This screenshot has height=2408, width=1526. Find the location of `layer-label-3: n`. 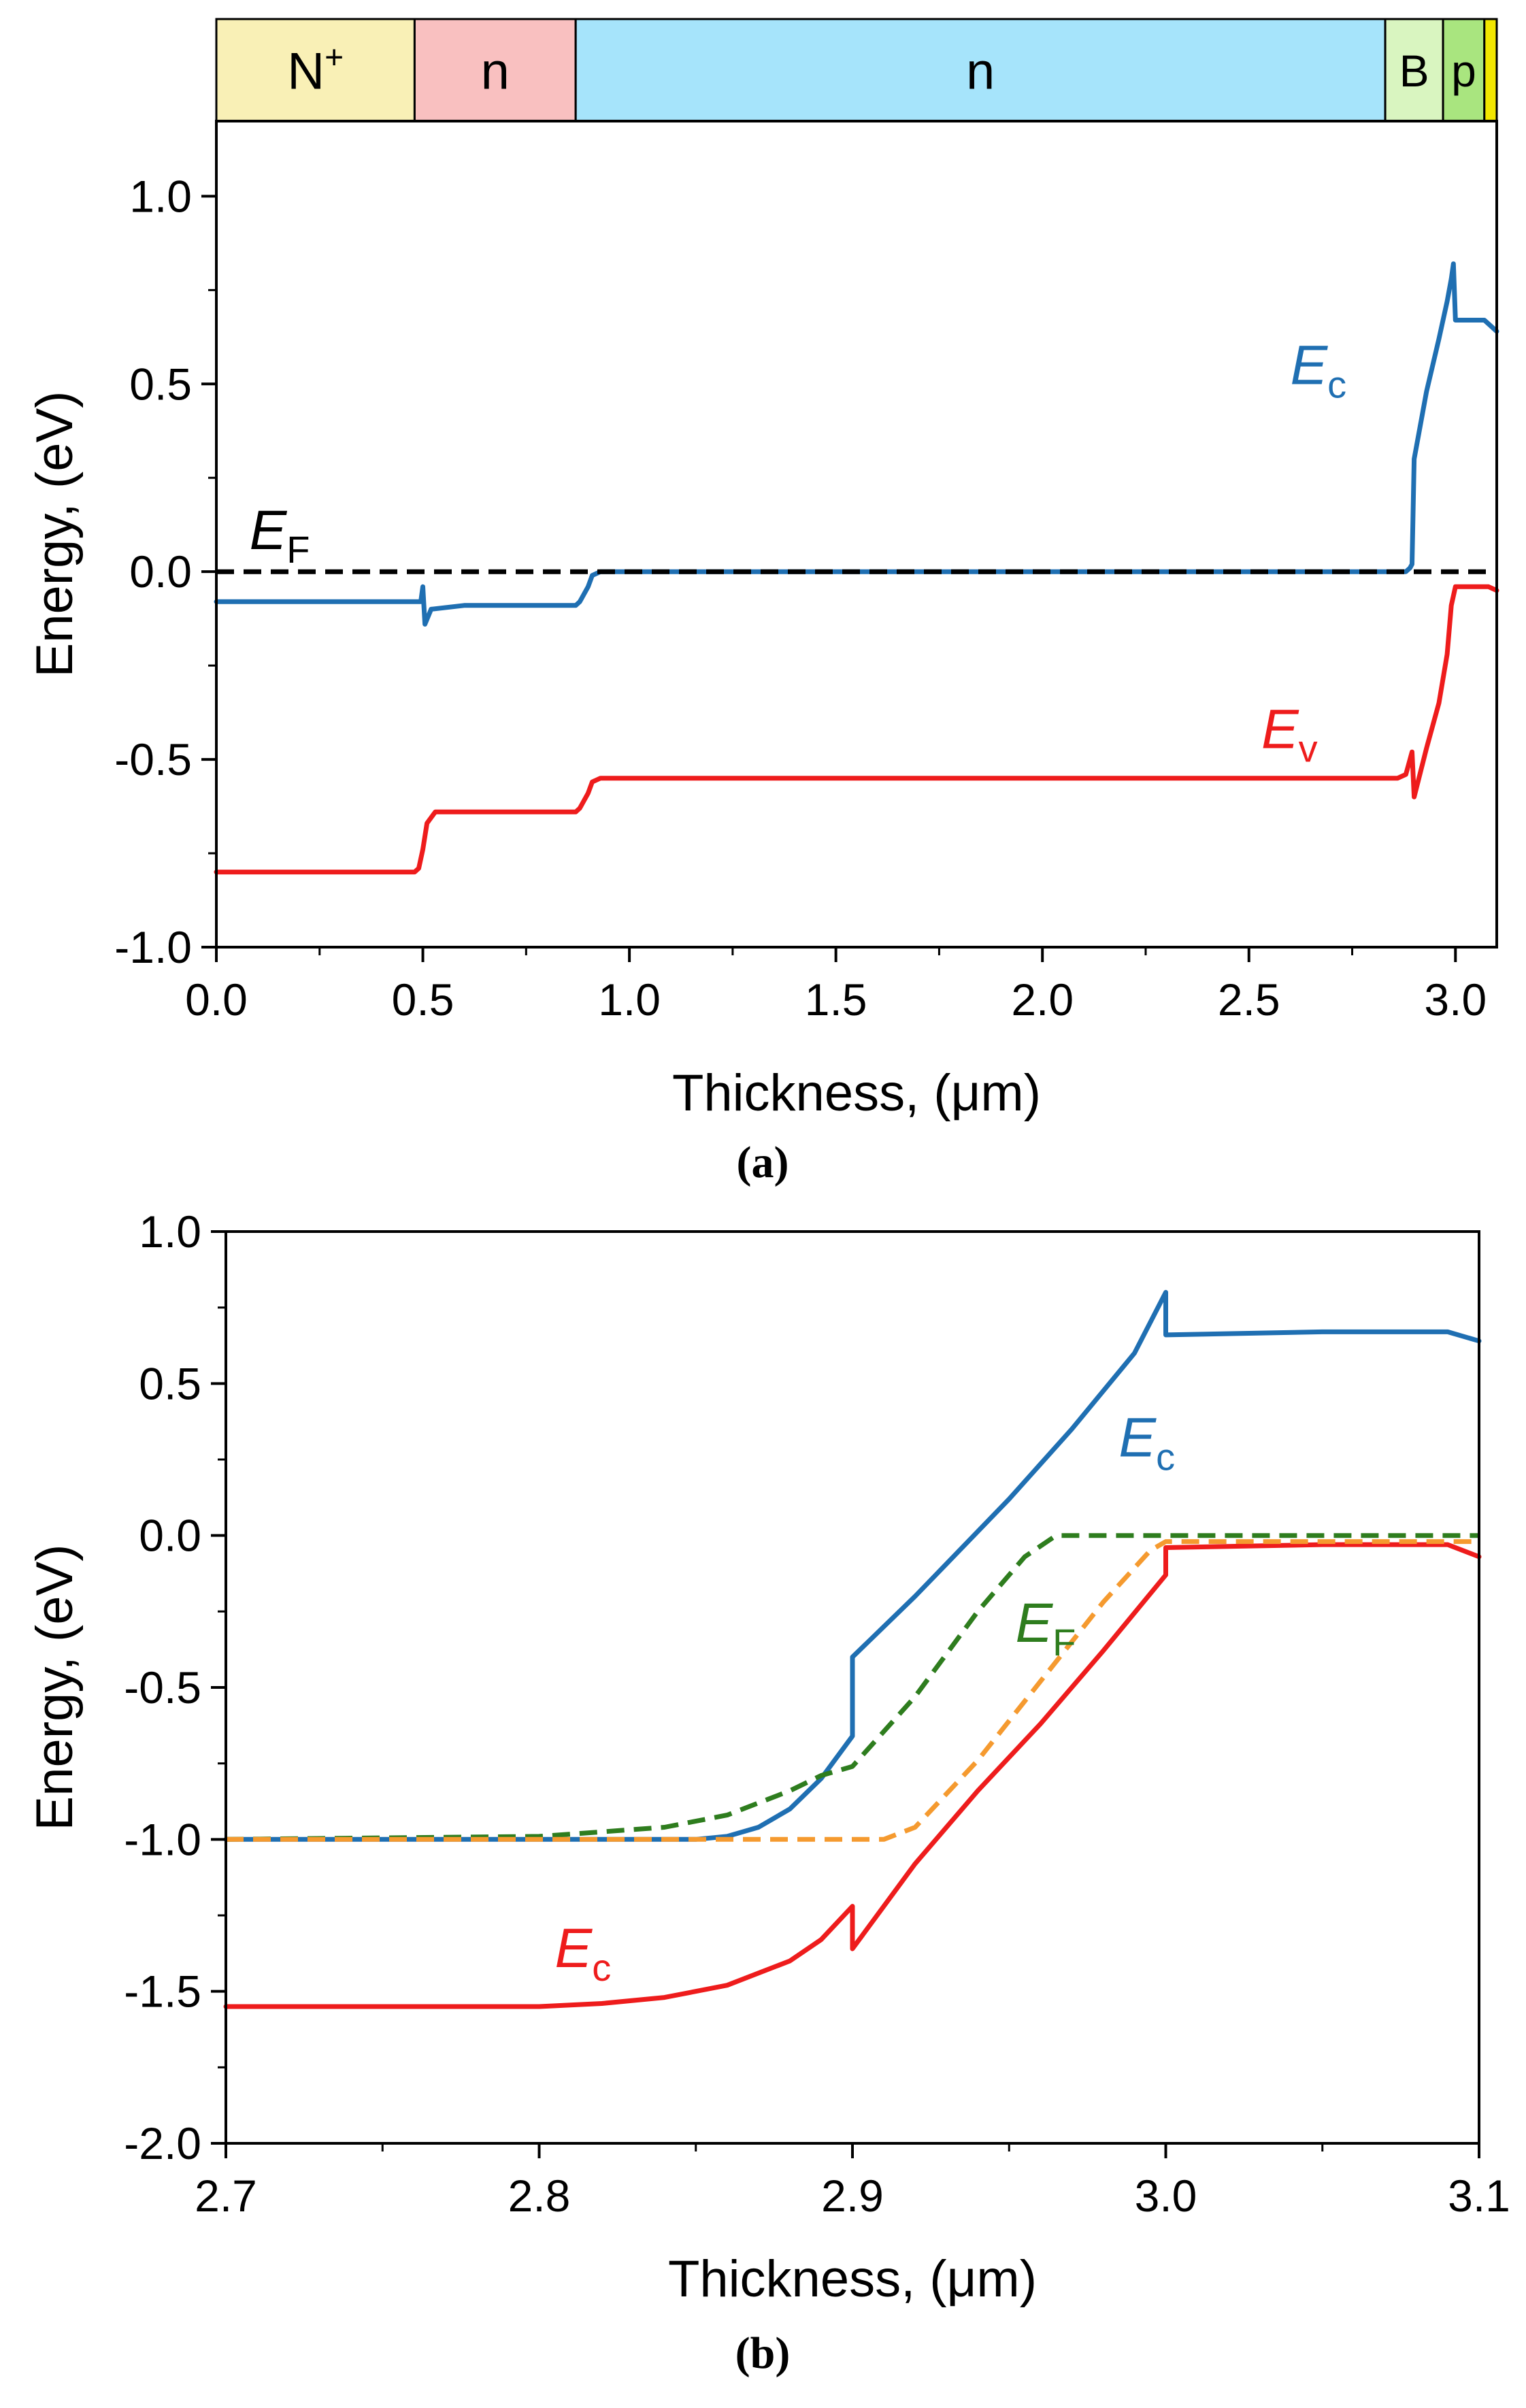

layer-label-3: n is located at coordinates (980, 71).